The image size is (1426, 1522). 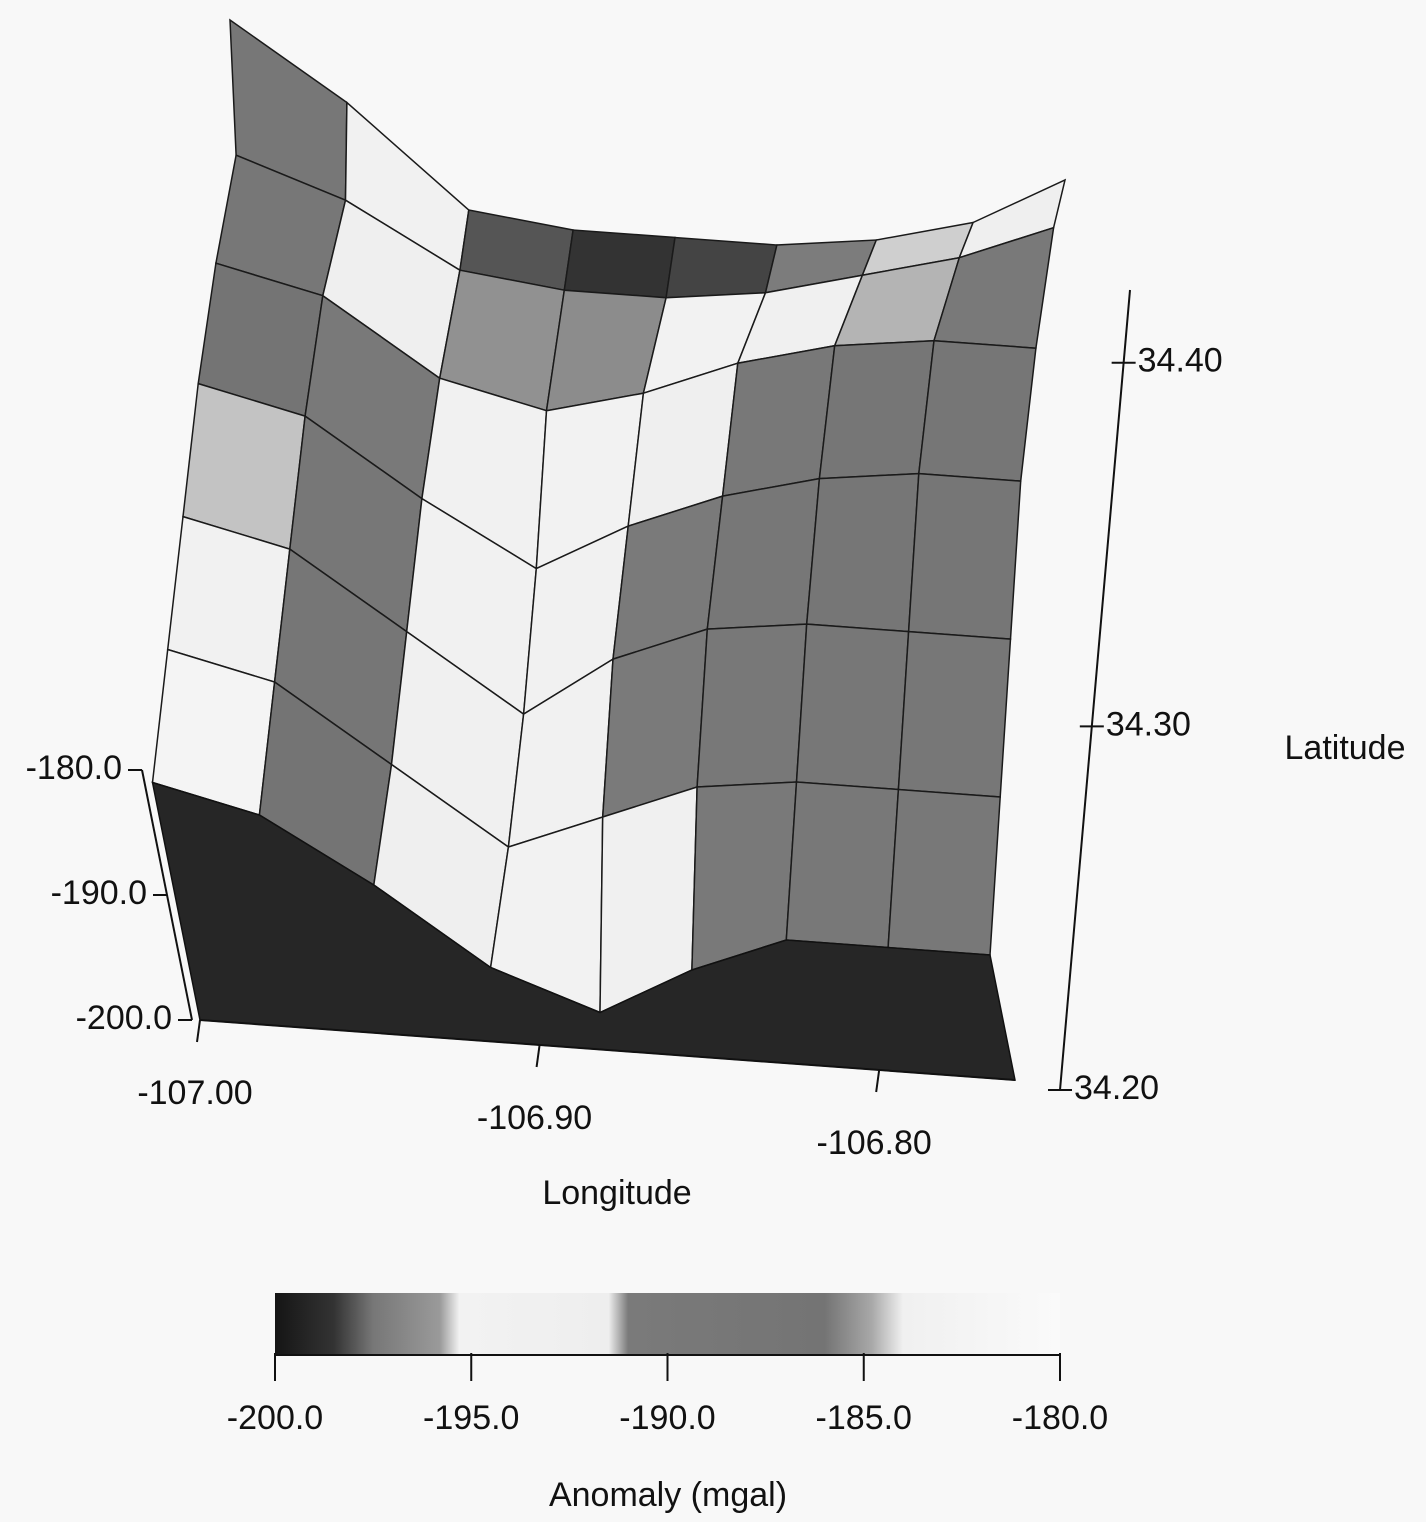 I want to click on colorbar-tick-label: -180.0, so click(x=1060, y=1418).